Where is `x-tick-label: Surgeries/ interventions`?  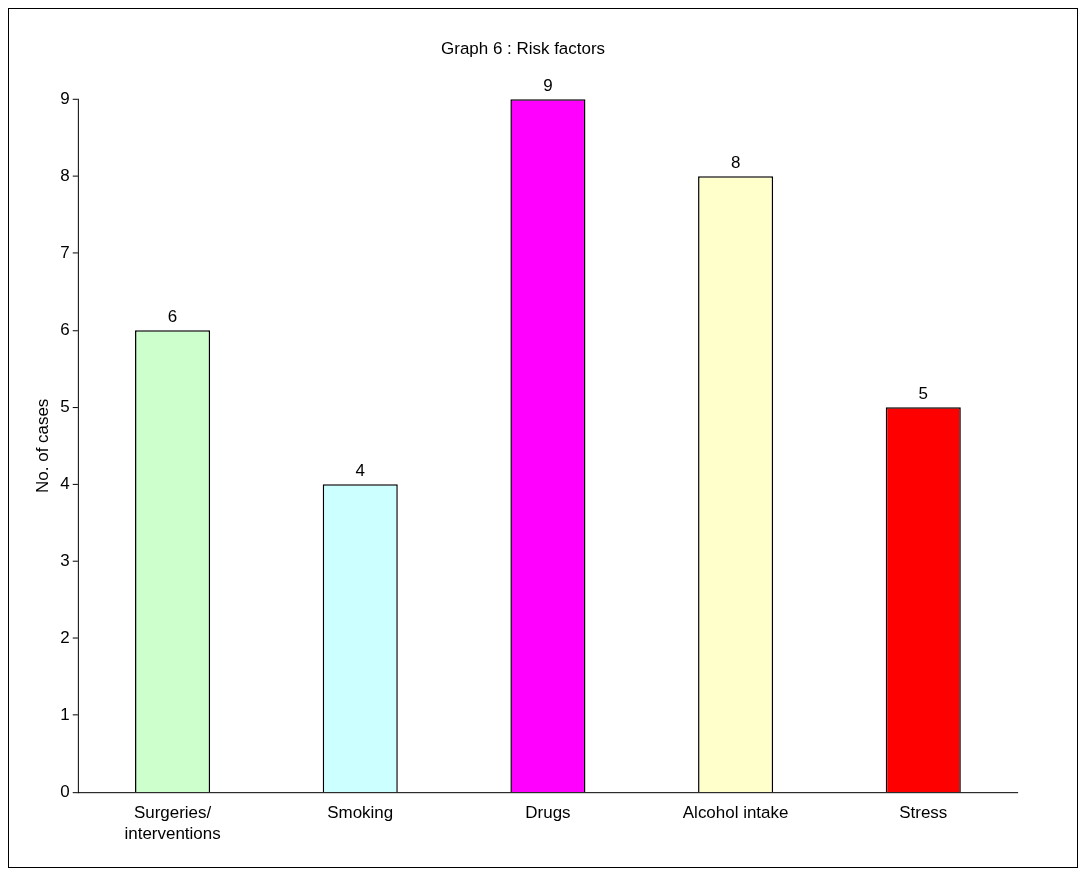
x-tick-label: Surgeries/ interventions is located at coordinates (172, 823).